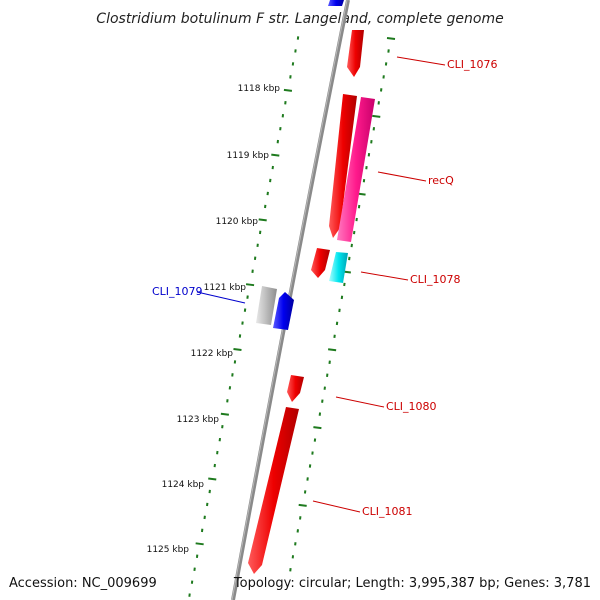 The height and width of the screenshot is (600, 600). What do you see at coordinates (266, 305) in the screenshot?
I see `gene-cli-1079-gray` at bounding box center [266, 305].